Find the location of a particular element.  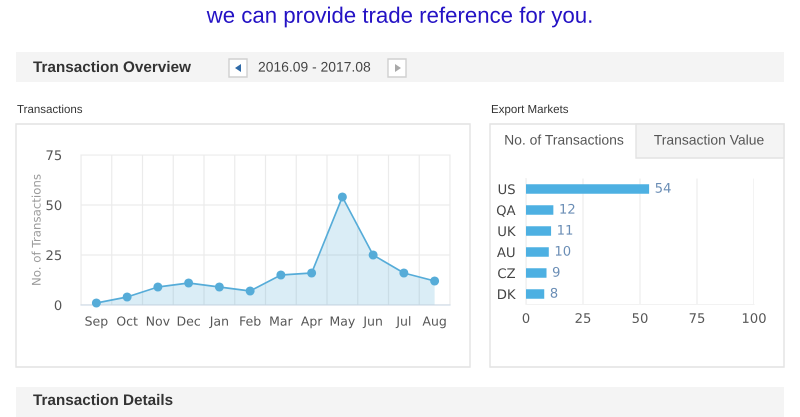

x-tick-label: Dec is located at coordinates (189, 321).